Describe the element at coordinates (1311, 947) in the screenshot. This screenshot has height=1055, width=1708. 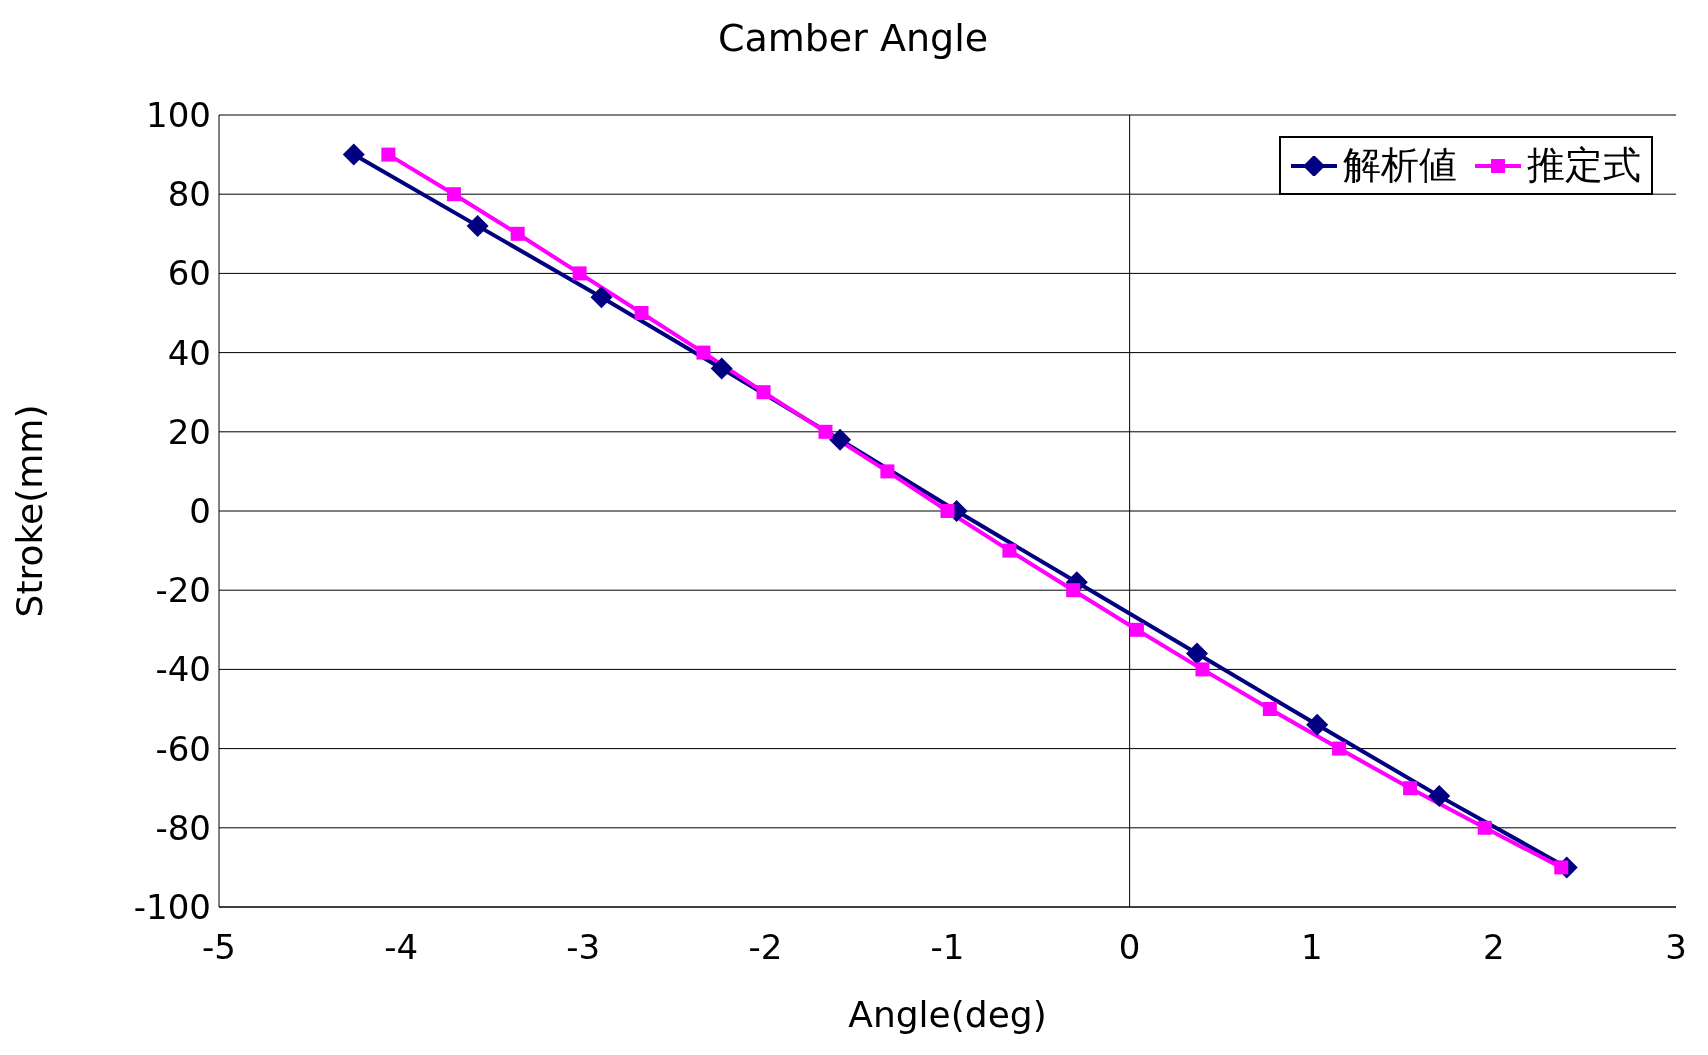
I see `x-tick-label: 1` at that location.